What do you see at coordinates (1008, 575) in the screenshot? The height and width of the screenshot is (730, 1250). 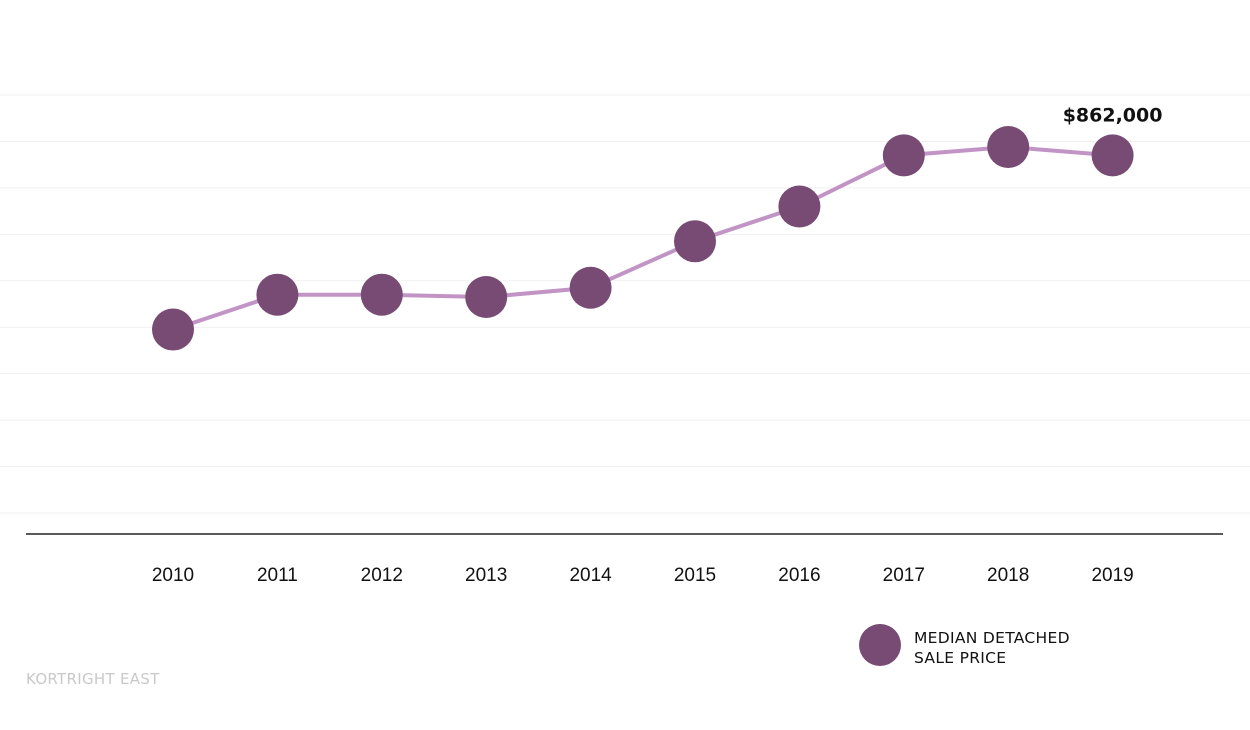 I see `x-tick-label-2018: 2018` at bounding box center [1008, 575].